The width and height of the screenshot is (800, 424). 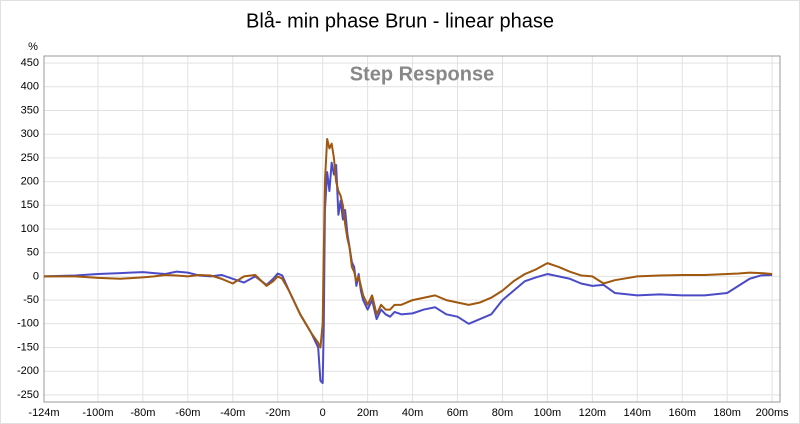 What do you see at coordinates (457, 413) in the screenshot?
I see `x-tick-label: 60m` at bounding box center [457, 413].